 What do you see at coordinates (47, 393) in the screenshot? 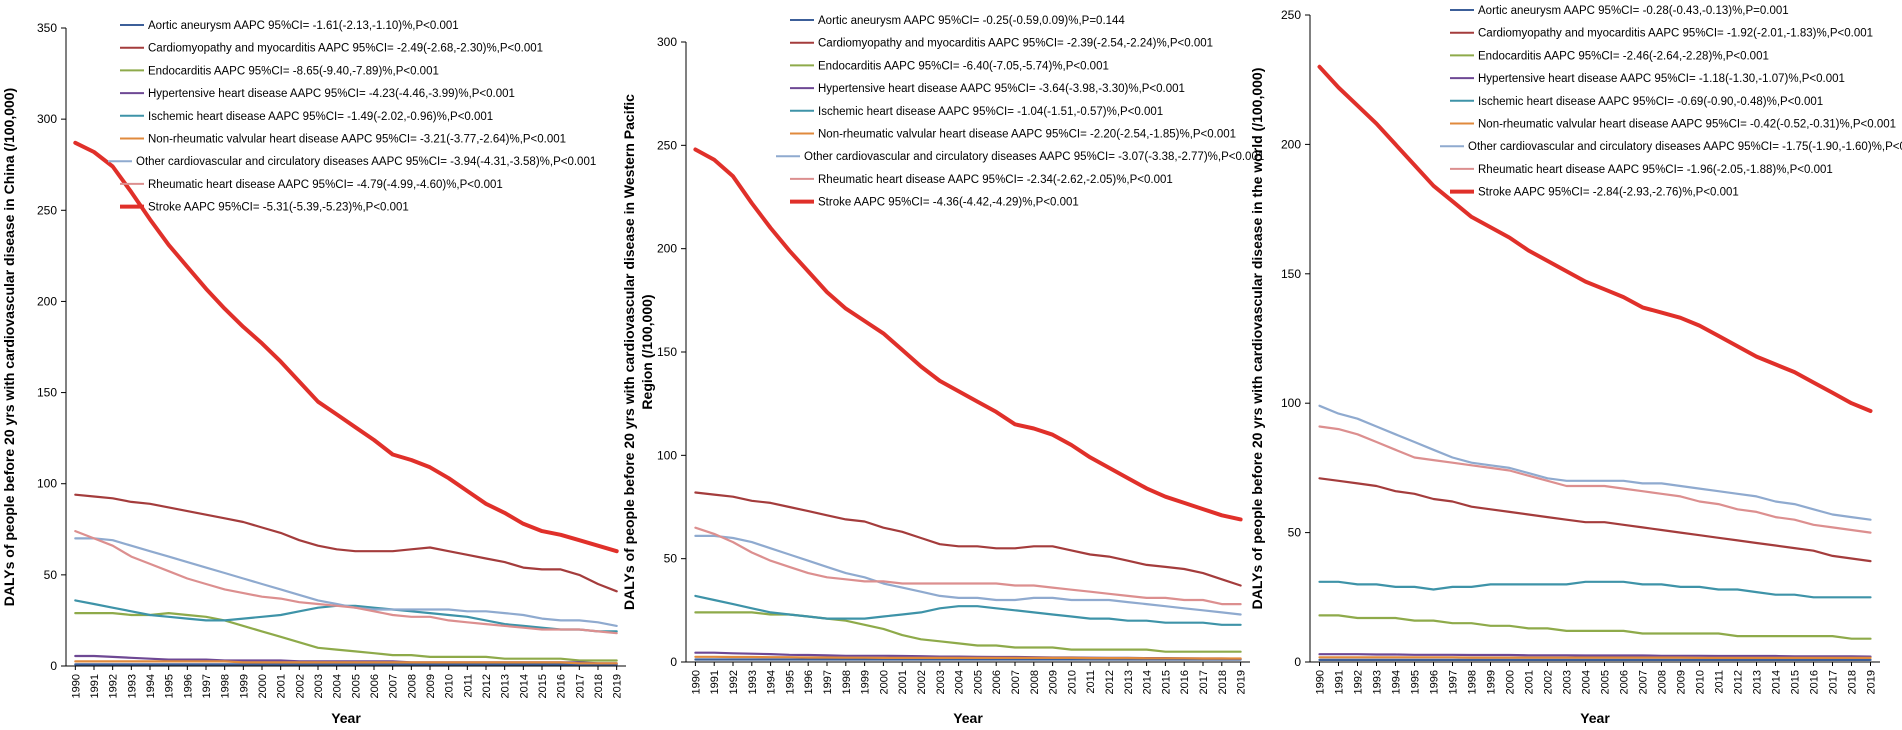
I see `y-tick-label: 150` at bounding box center [47, 393].